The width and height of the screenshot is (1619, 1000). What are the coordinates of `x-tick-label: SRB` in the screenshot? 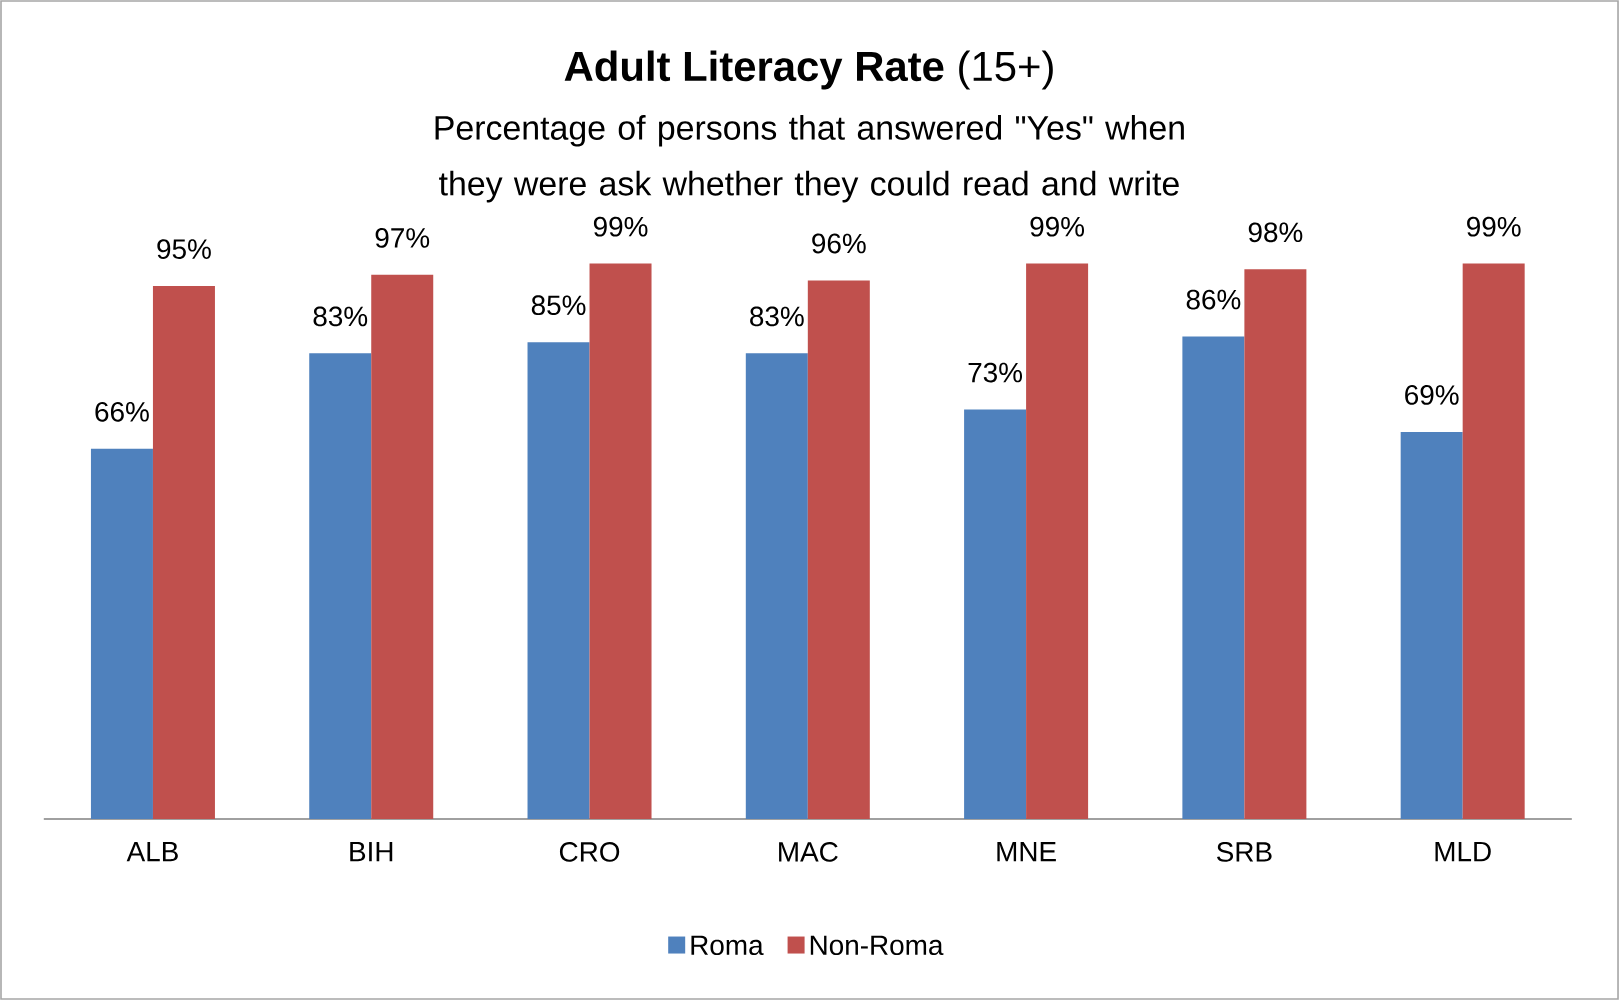 It's located at (1244, 852).